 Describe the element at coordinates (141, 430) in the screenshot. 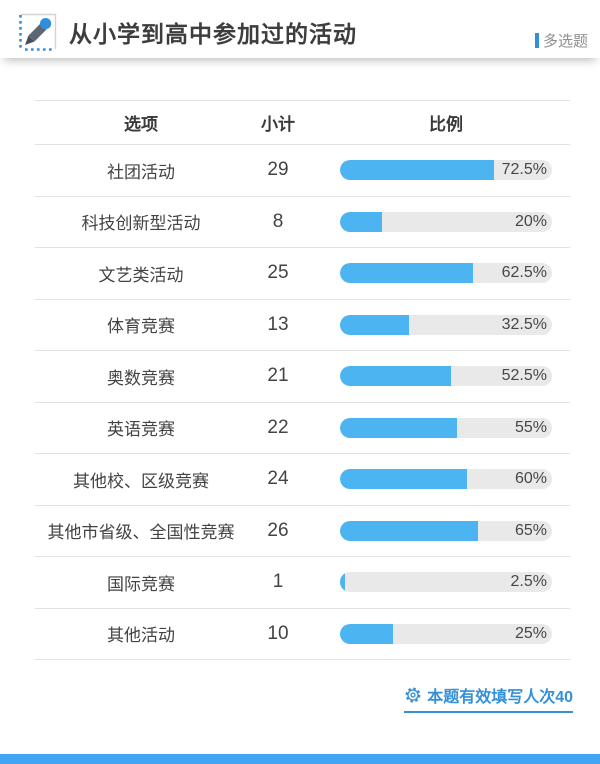

I see `option-label: 英语竞赛` at that location.